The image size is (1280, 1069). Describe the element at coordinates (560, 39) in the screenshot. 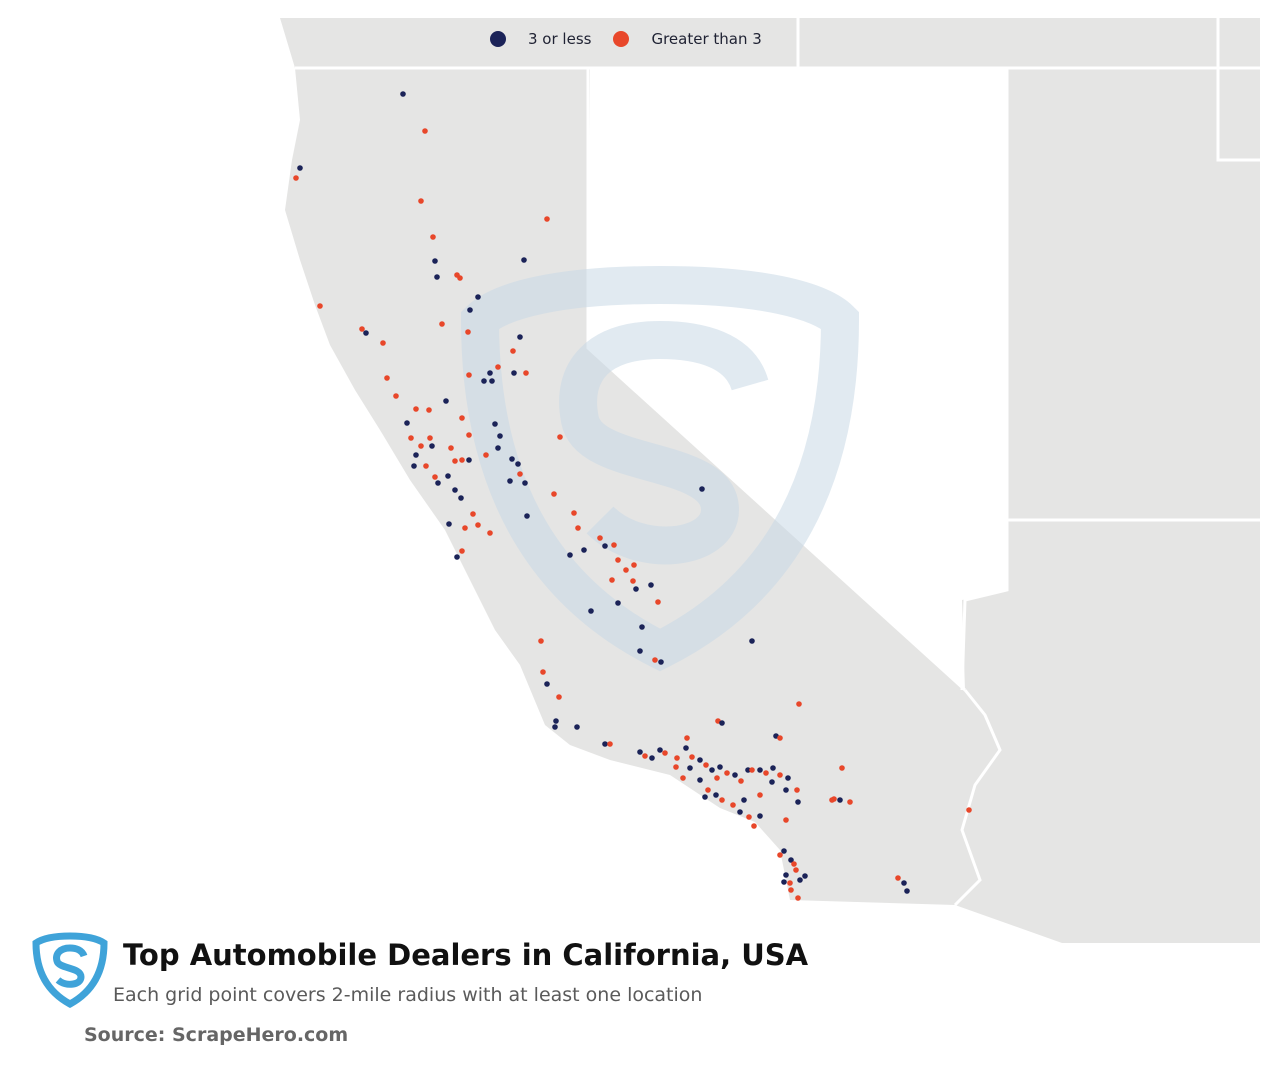

I see `legend-label-low: 3 or less` at that location.